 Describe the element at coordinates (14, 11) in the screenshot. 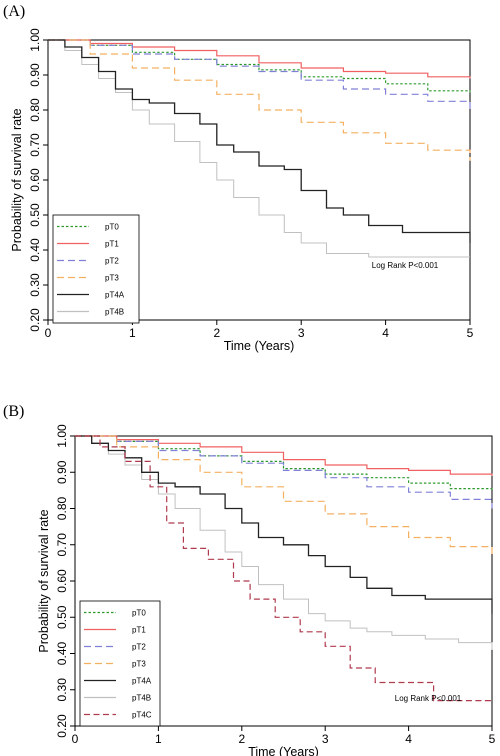

I see `panel-label: (A)` at that location.